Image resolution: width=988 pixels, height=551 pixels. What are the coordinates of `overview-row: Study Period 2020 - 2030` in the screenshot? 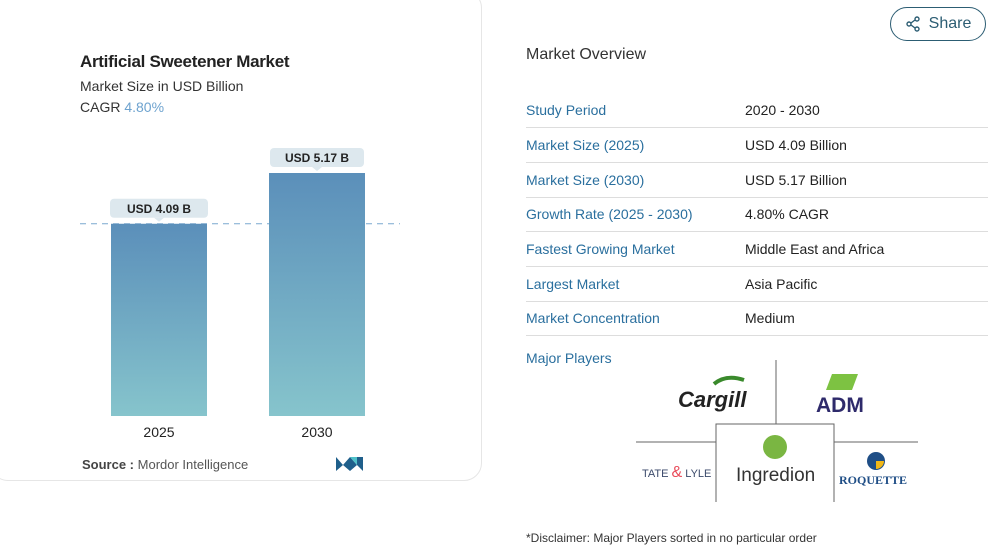 It's located at (757, 111).